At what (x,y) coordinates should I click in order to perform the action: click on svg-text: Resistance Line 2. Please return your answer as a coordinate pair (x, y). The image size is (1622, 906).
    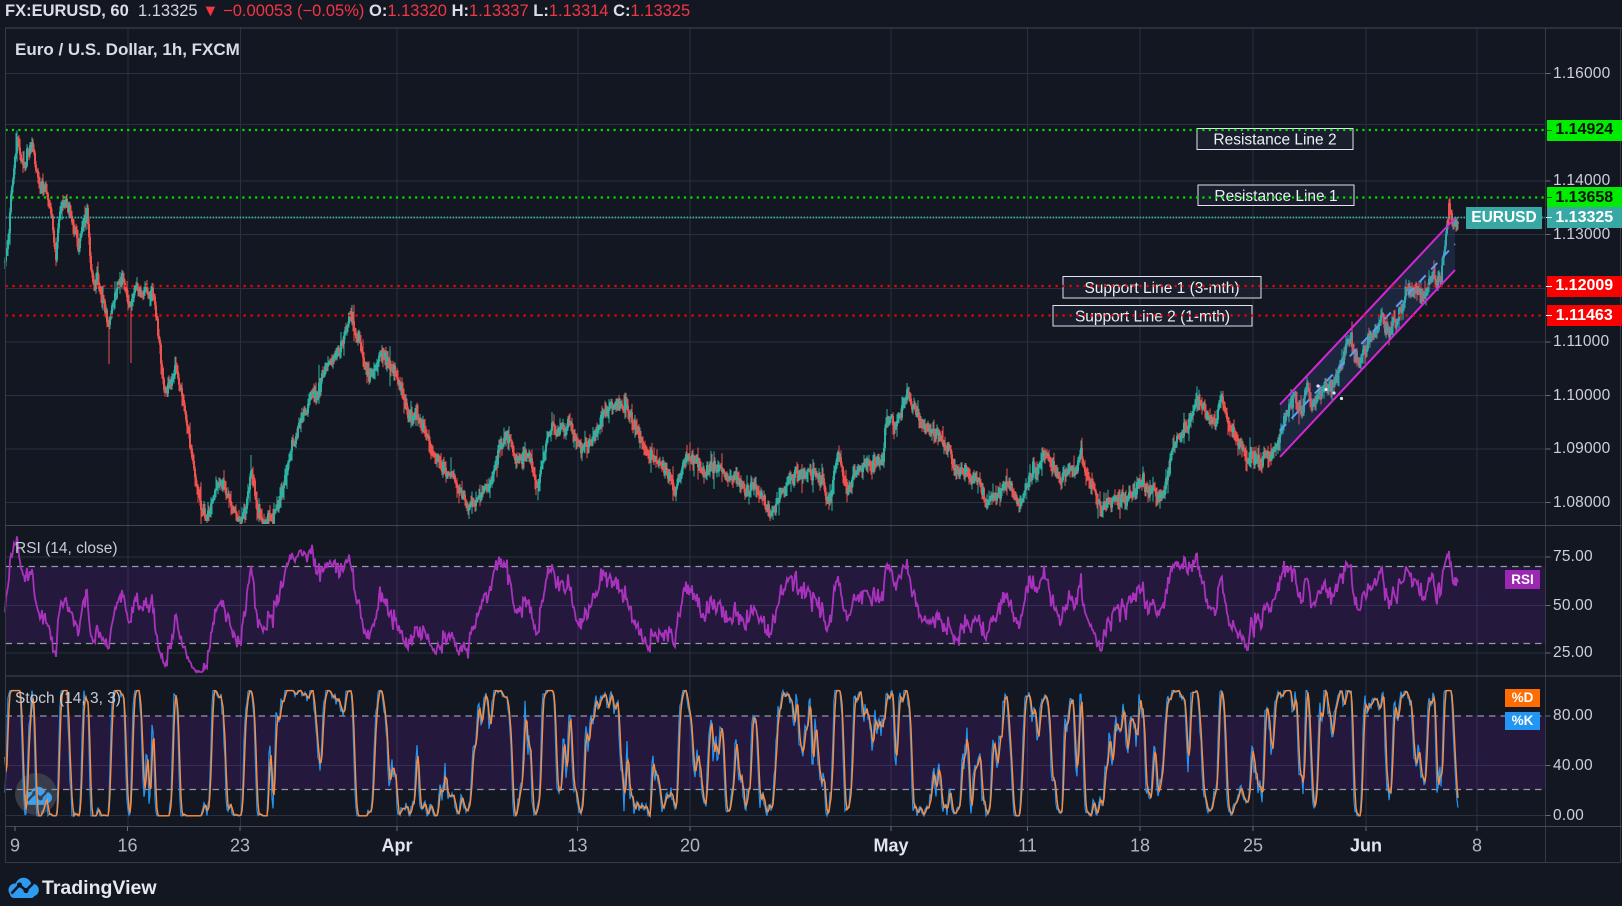
    Looking at the image, I should click on (1274, 140).